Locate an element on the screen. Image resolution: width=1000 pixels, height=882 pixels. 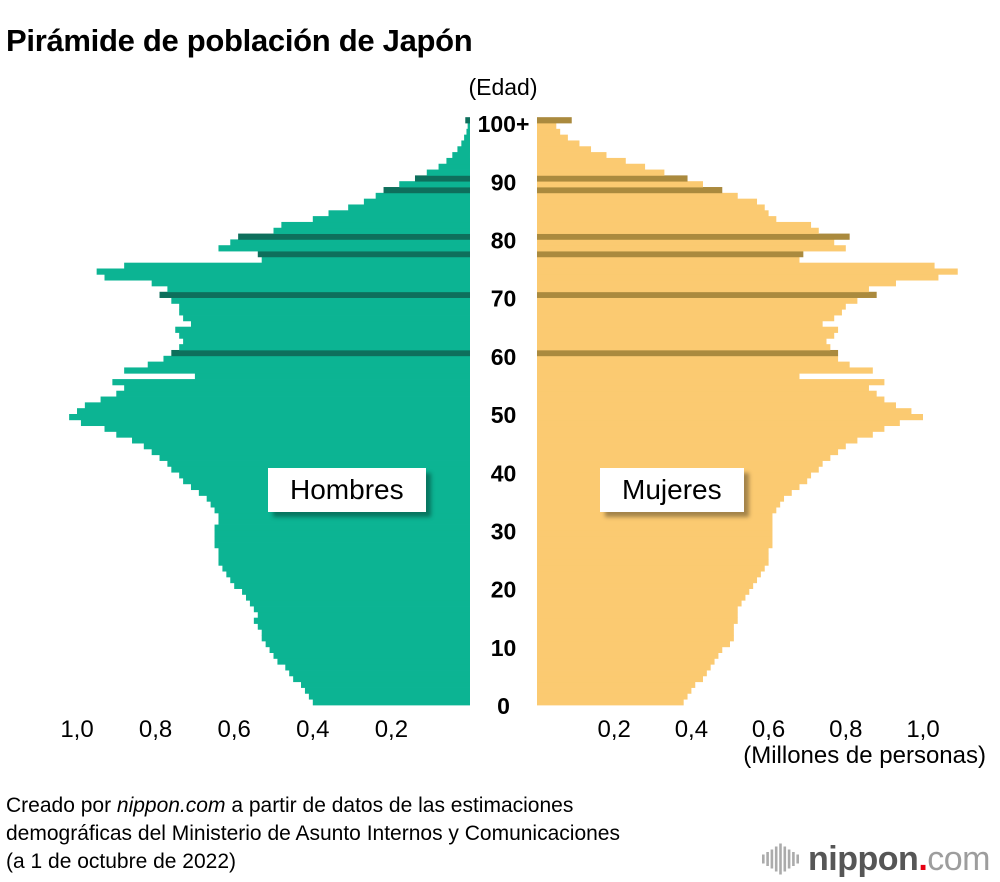
x-tick-label-left-0,8: 0,8 is located at coordinates (155, 729).